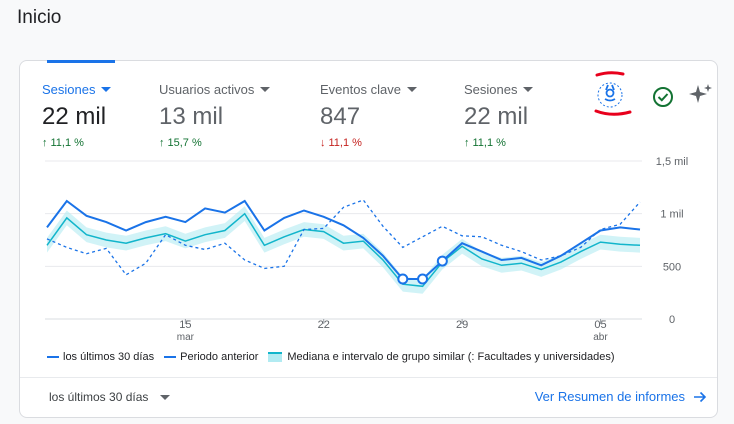 This screenshot has height=424, width=734. I want to click on metric-value: 847, so click(340, 116).